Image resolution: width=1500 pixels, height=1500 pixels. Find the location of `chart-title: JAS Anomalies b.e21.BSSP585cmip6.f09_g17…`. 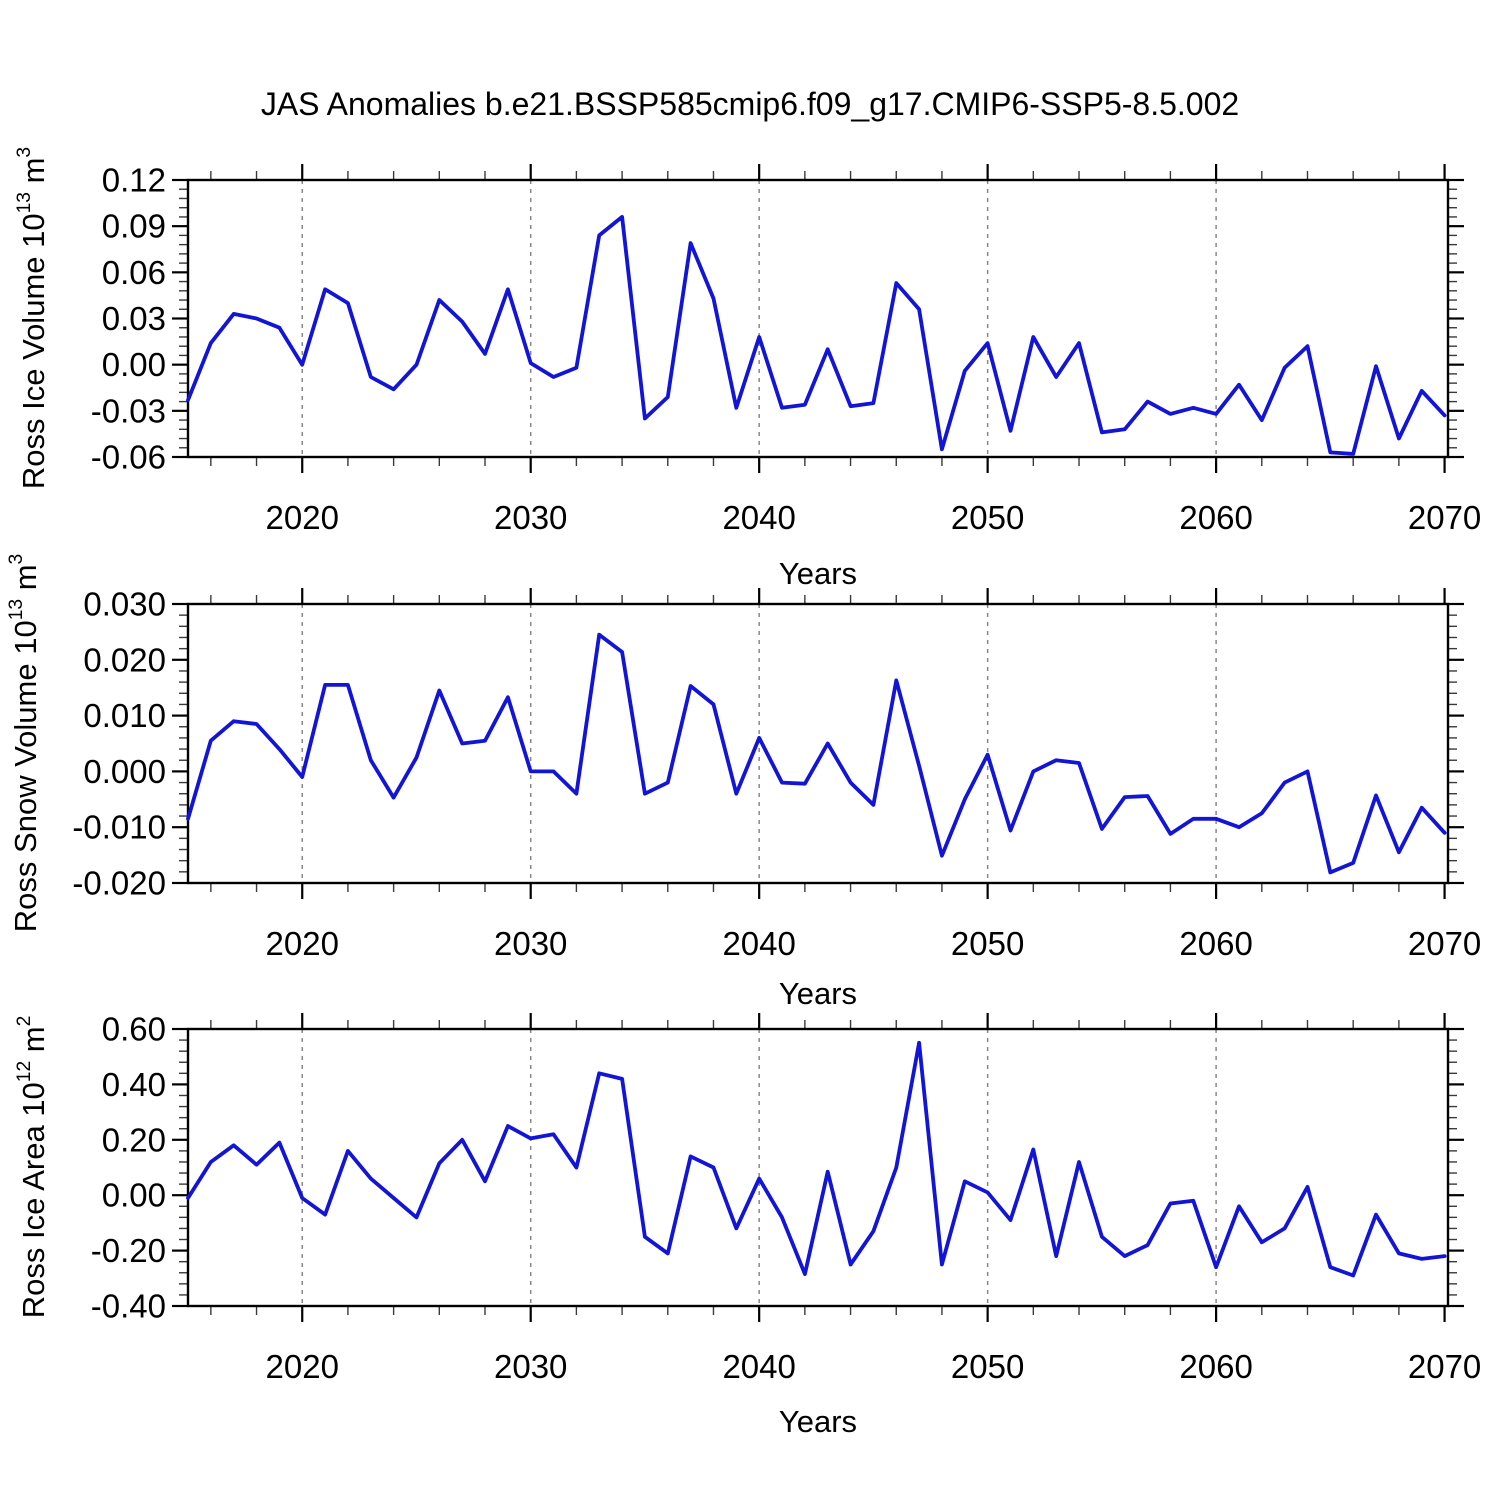

chart-title: JAS Anomalies b.e21.BSSP585cmip6.f09_g17… is located at coordinates (750, 104).